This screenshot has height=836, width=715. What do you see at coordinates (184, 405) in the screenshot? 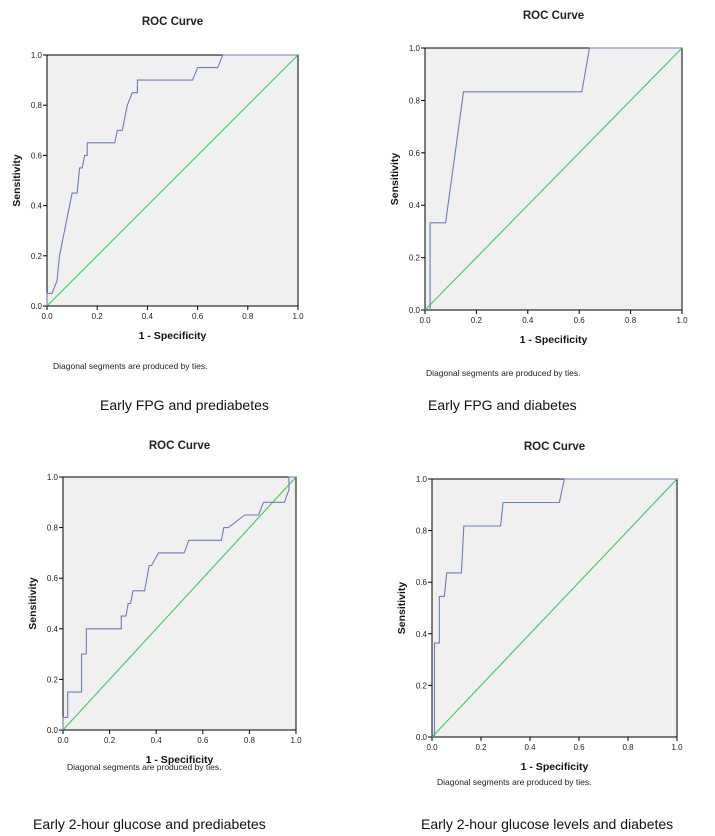
I see `caption-1: Early FPG and prediabetes` at bounding box center [184, 405].